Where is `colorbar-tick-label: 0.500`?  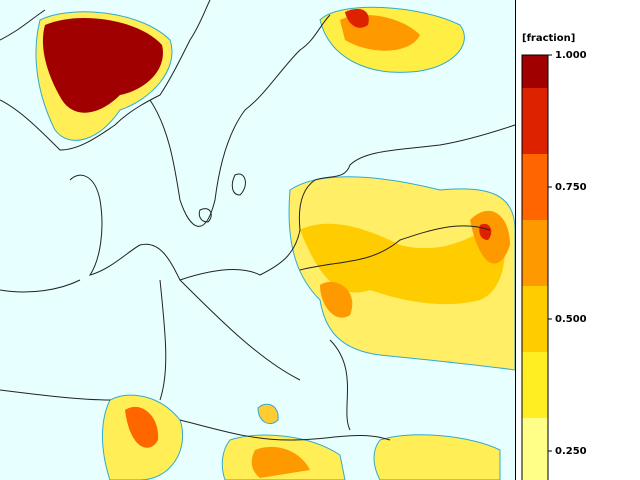 colorbar-tick-label: 0.500 is located at coordinates (571, 319).